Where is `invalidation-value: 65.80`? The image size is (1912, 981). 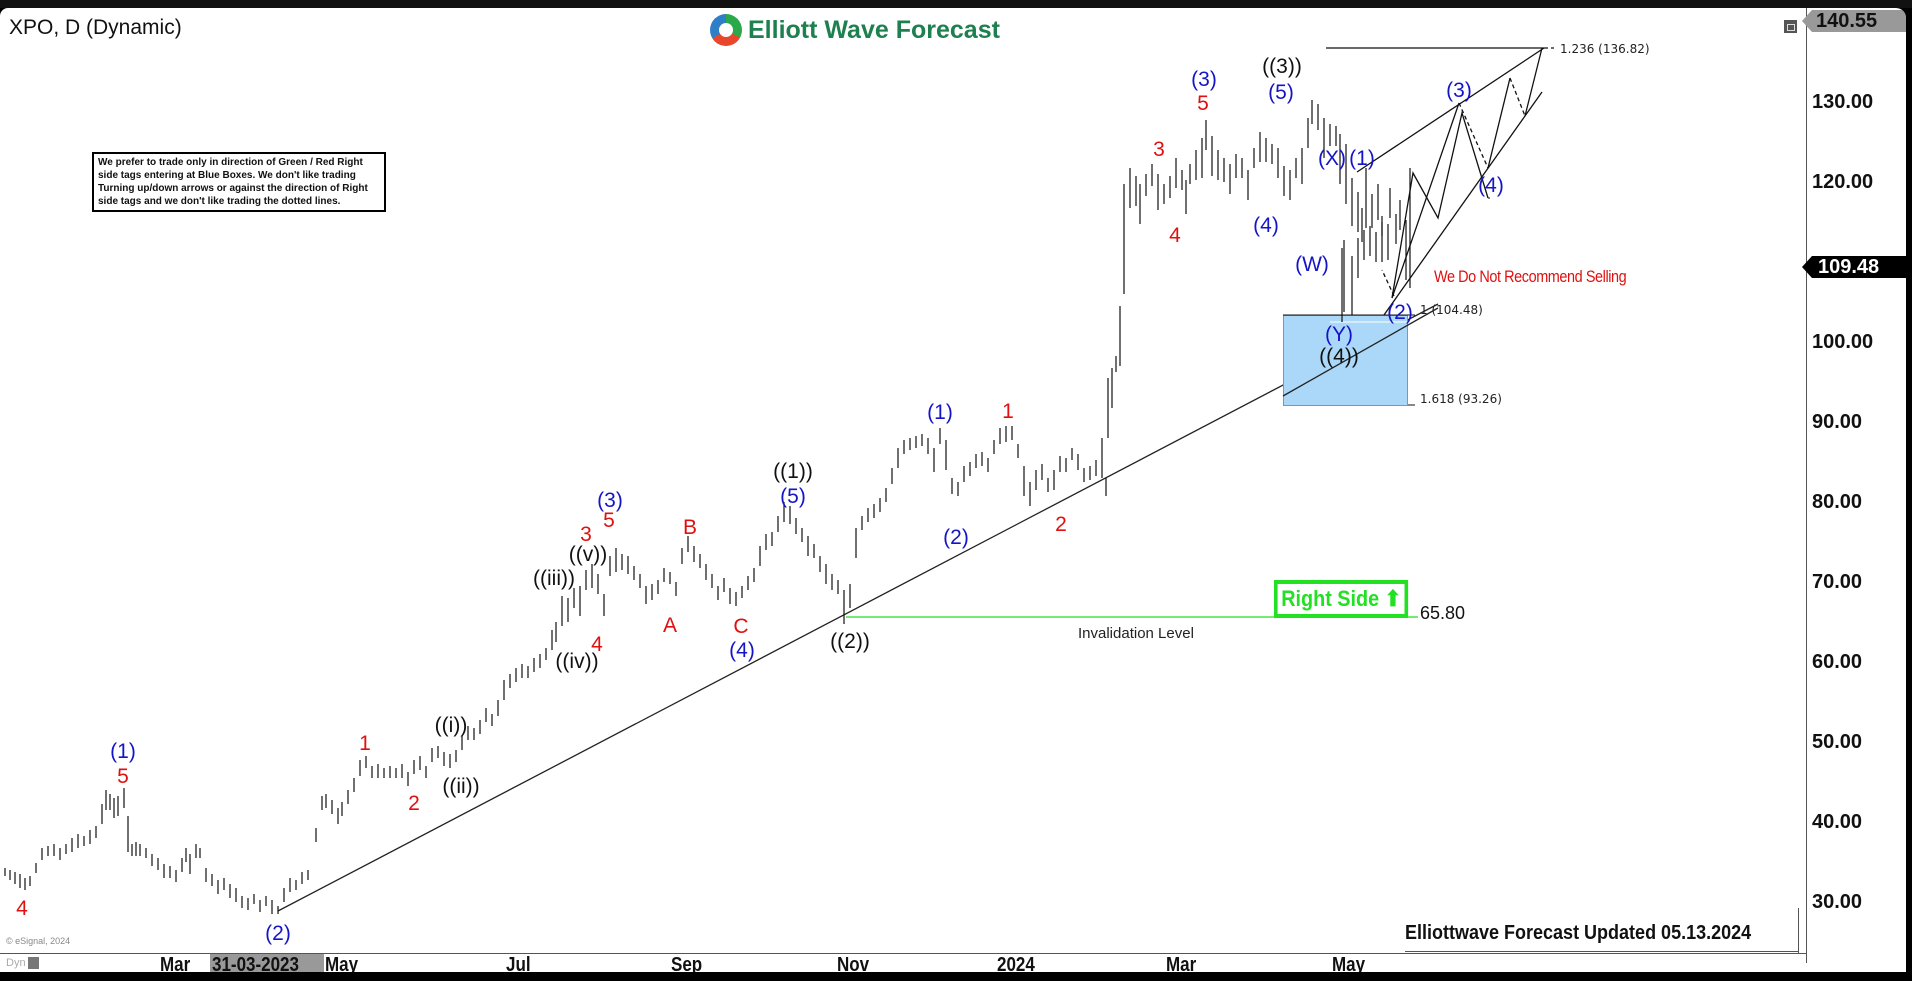
invalidation-value: 65.80 is located at coordinates (1443, 613).